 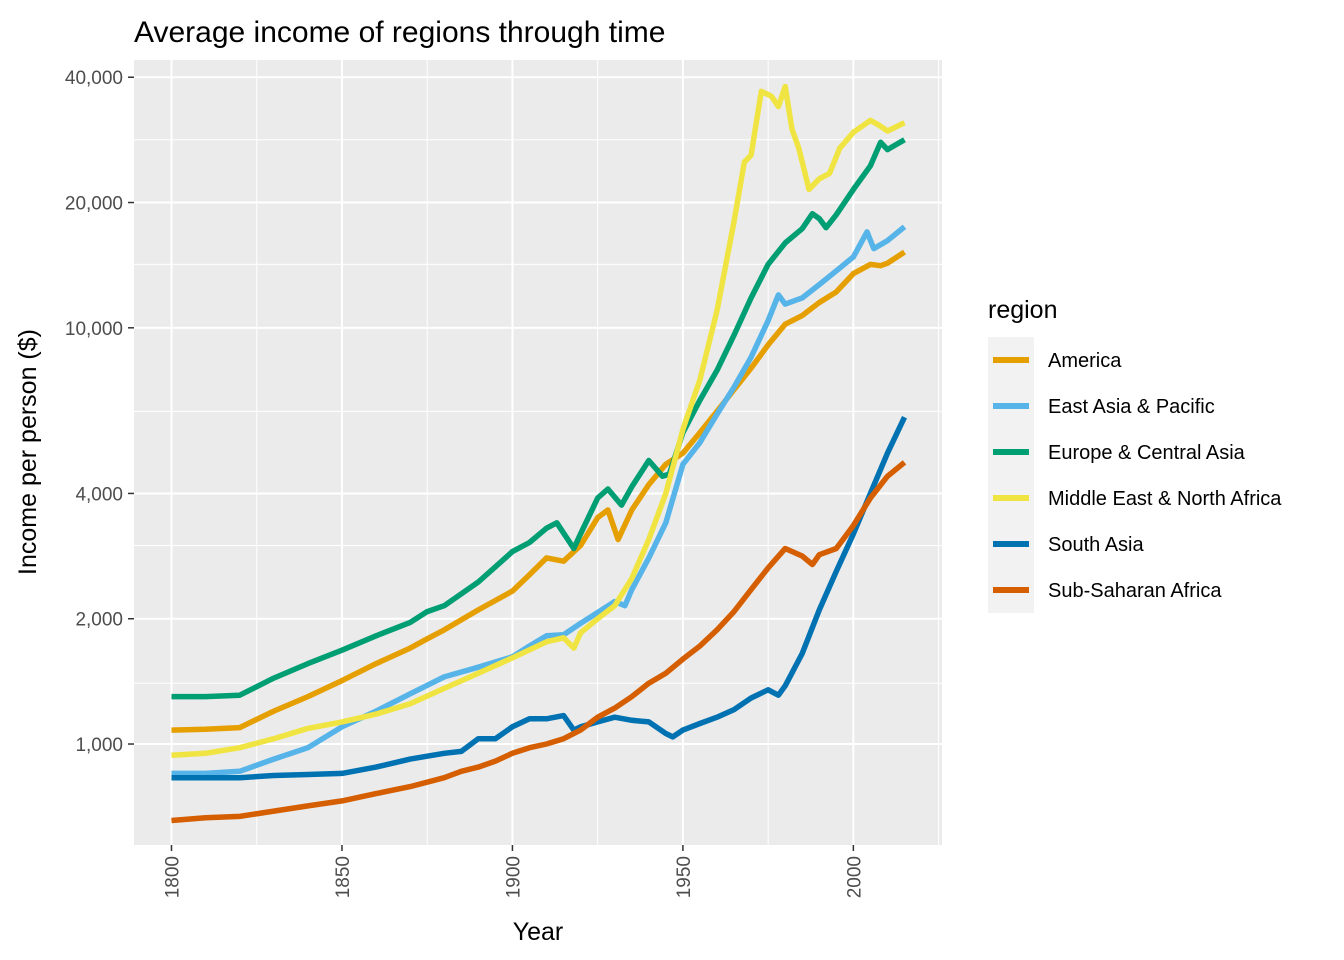 I want to click on legend-label: Europe & Central Asia, so click(x=1147, y=453).